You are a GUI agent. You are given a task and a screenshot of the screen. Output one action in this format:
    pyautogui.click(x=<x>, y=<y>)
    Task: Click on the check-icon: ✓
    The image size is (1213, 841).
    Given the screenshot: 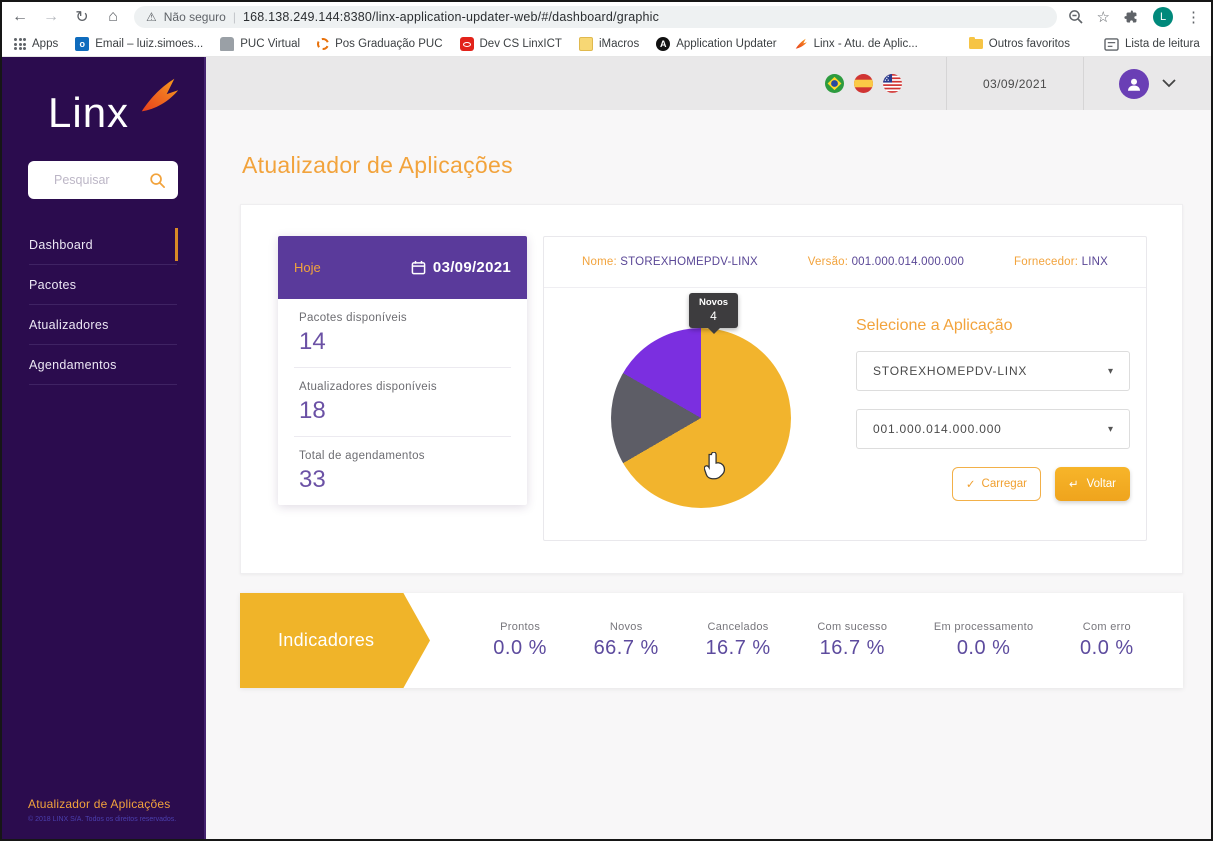 What is the action you would take?
    pyautogui.click(x=970, y=485)
    